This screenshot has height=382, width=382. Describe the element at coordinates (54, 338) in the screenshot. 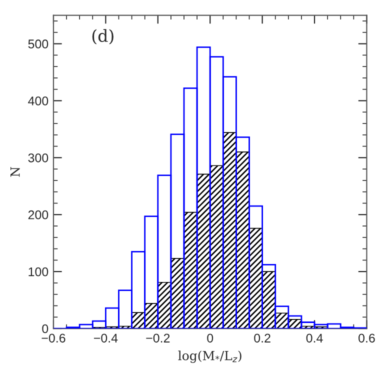

I see `x-tick-label: −0.6` at that location.